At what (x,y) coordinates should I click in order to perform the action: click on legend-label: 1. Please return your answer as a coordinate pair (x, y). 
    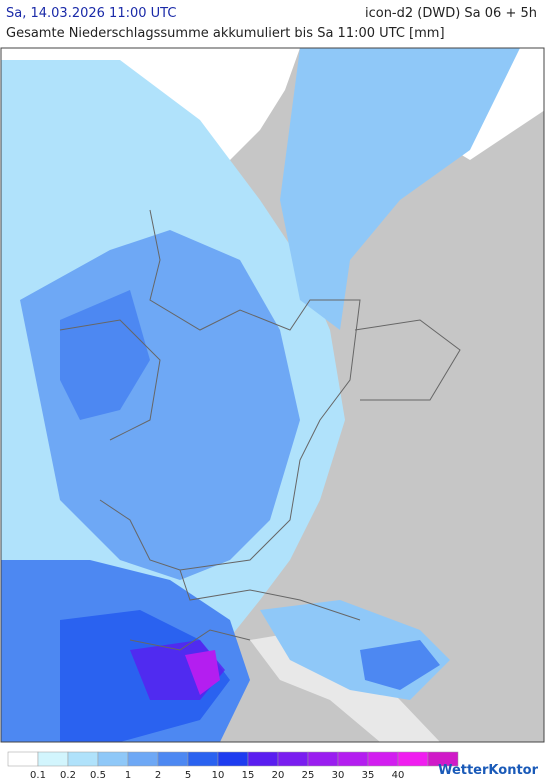
    Looking at the image, I should click on (128, 775).